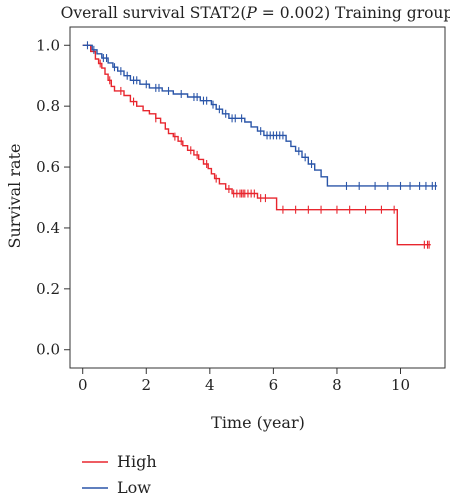 This screenshot has width=450, height=500. What do you see at coordinates (53, 197) in the screenshot?
I see `y-axis: 0.0 0.2 0.4 0.6 0.8 1.0` at bounding box center [53, 197].